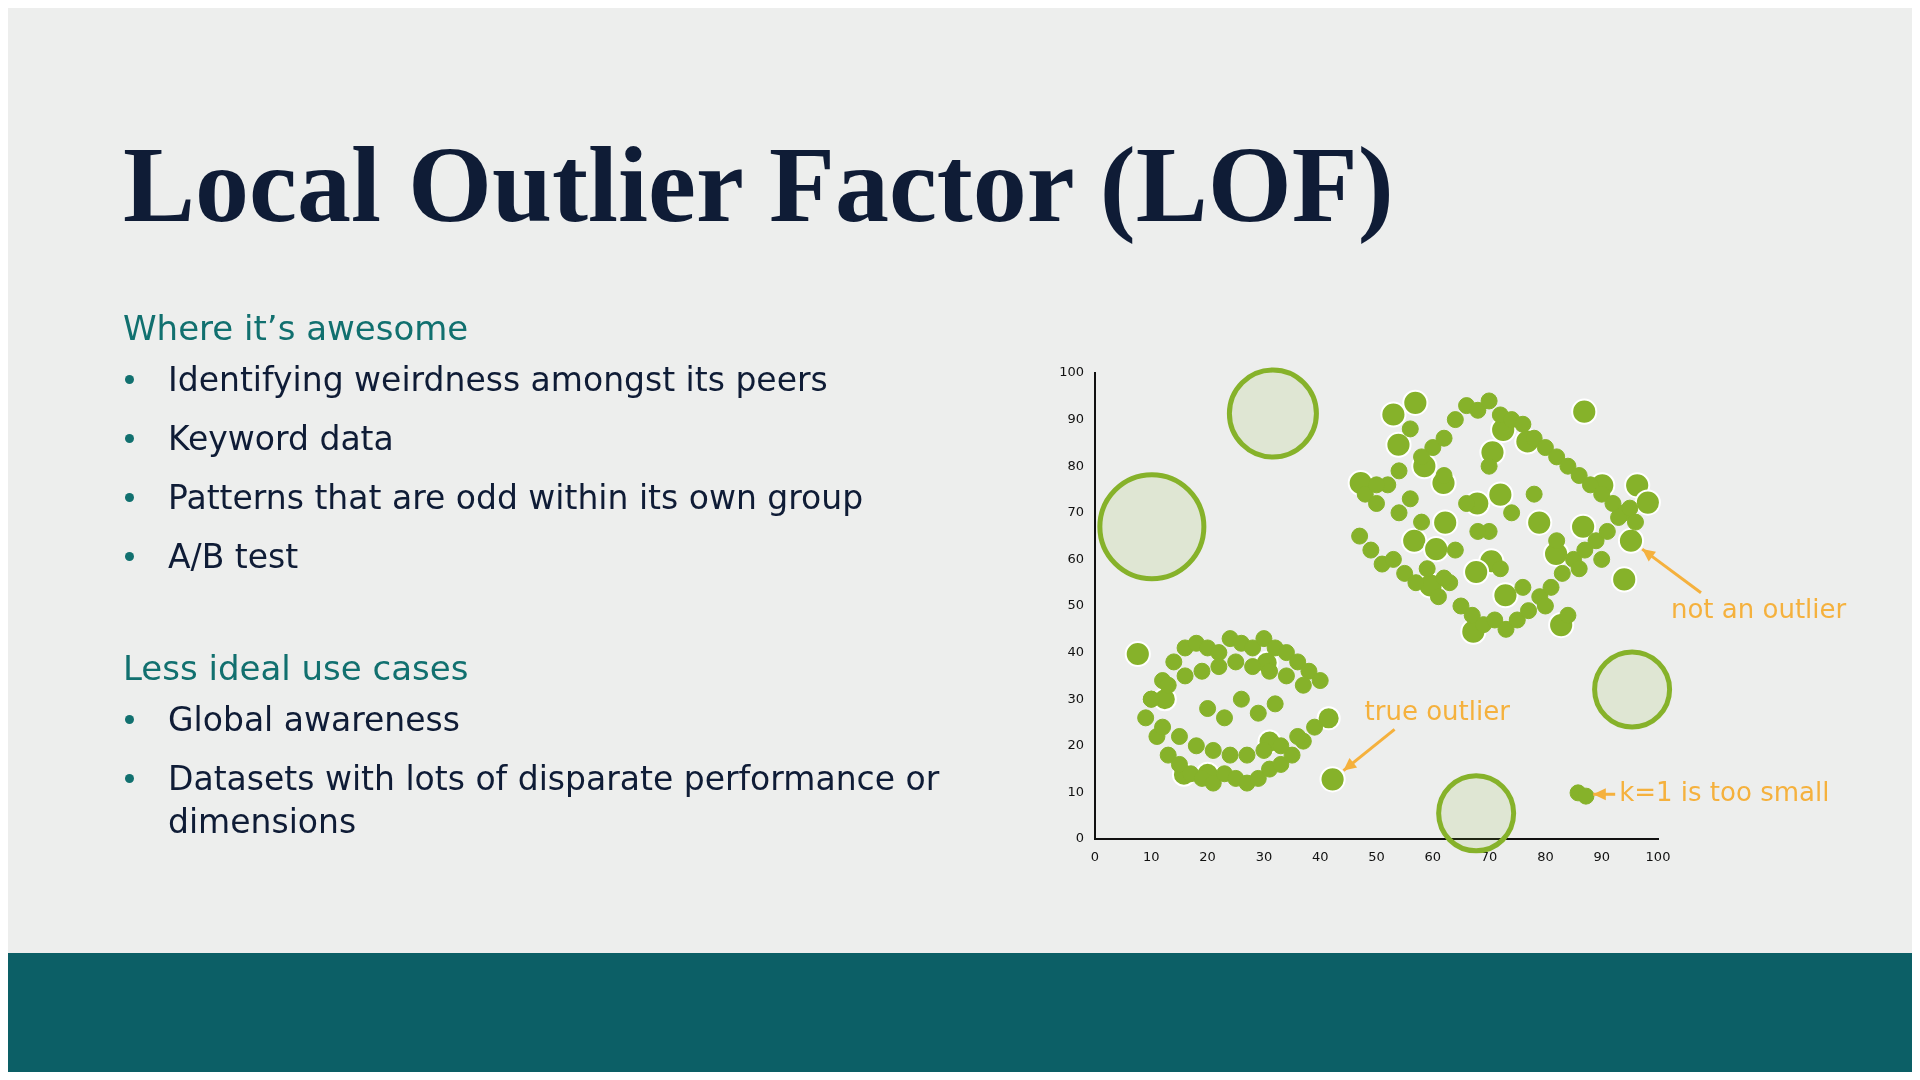 The width and height of the screenshot is (1920, 1080). What do you see at coordinates (281, 439) in the screenshot?
I see `text: Keyword data` at bounding box center [281, 439].